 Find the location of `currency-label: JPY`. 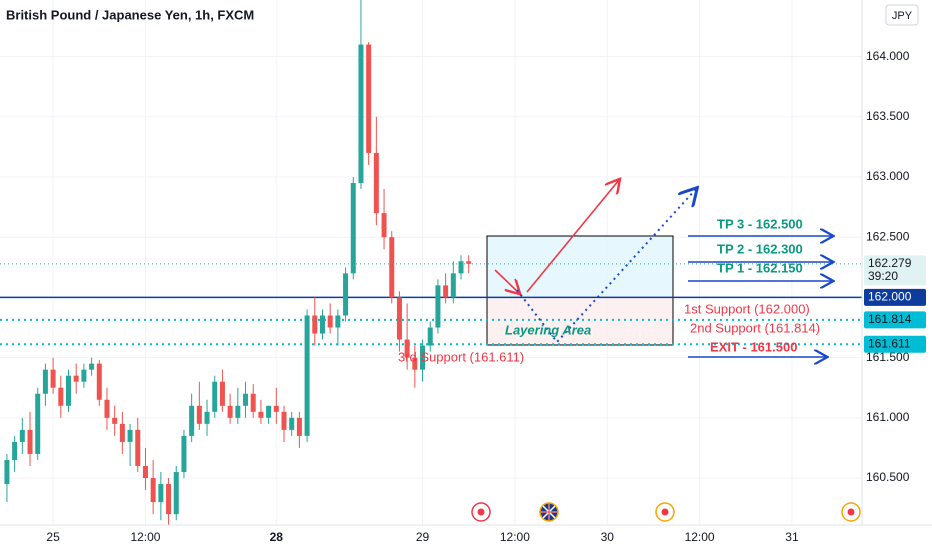

currency-label: JPY is located at coordinates (902, 16).